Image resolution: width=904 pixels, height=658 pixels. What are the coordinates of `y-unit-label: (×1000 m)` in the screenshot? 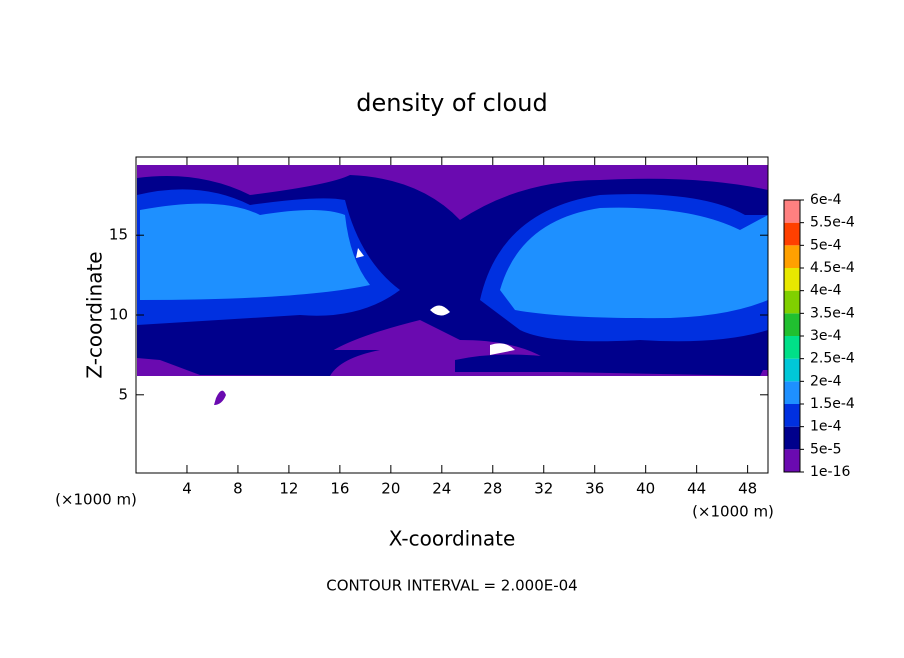 It's located at (96, 500).